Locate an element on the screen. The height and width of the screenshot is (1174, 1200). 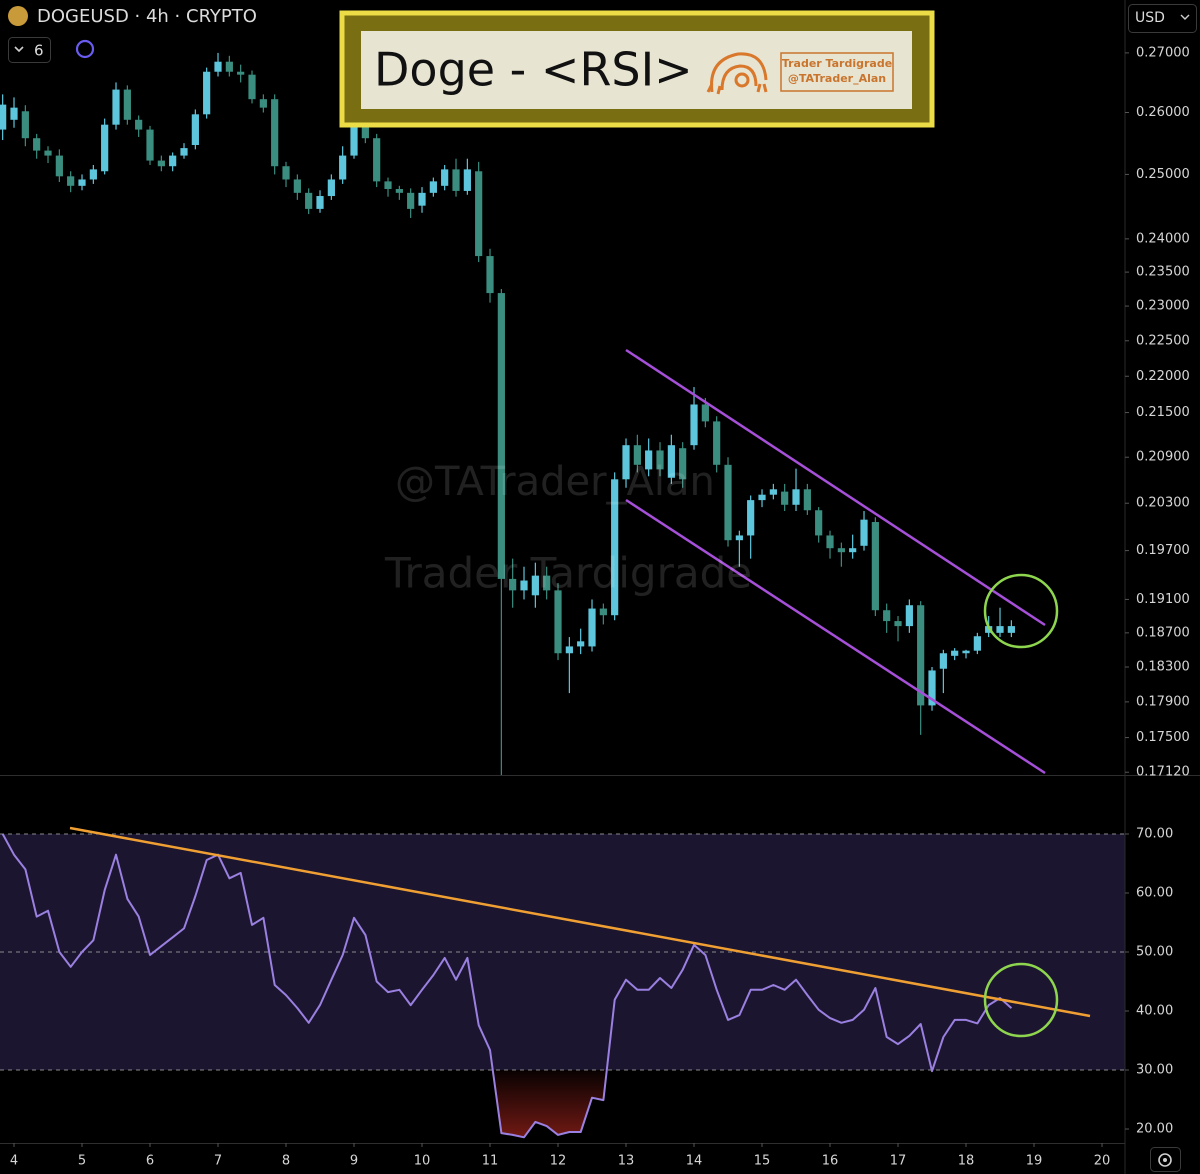
y-tick-label: 0.20300 is located at coordinates (1163, 503).